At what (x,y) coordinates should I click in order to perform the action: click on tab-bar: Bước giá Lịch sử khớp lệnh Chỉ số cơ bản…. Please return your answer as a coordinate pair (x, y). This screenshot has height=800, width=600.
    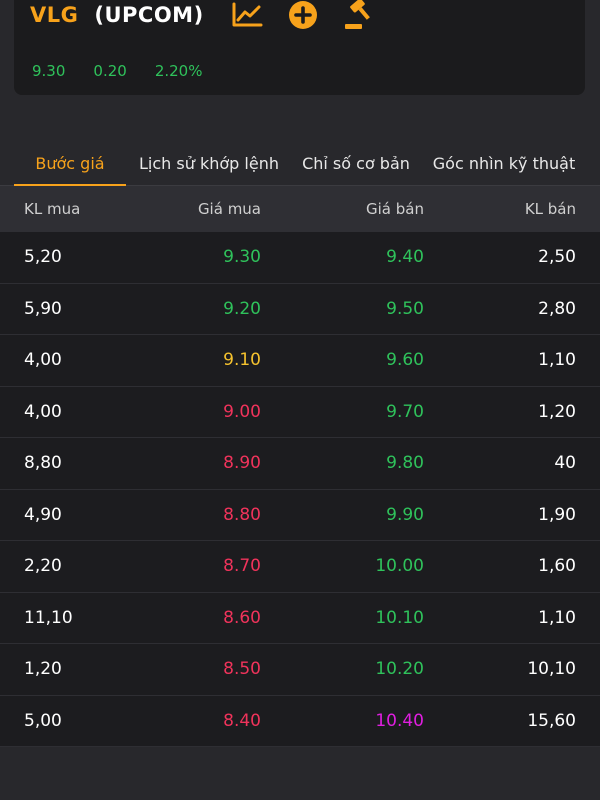
    Looking at the image, I should click on (300, 163).